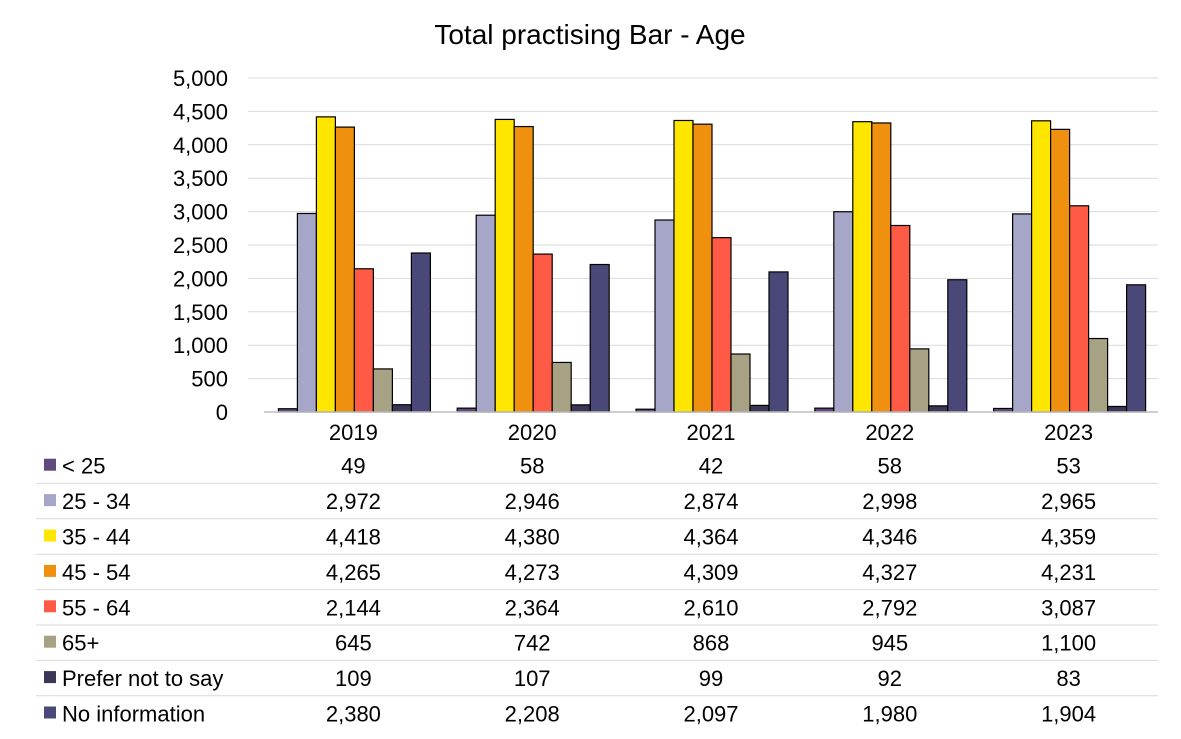 Image resolution: width=1181 pixels, height=739 pixels. What do you see at coordinates (532, 501) in the screenshot?
I see `data-label: 2,946` at bounding box center [532, 501].